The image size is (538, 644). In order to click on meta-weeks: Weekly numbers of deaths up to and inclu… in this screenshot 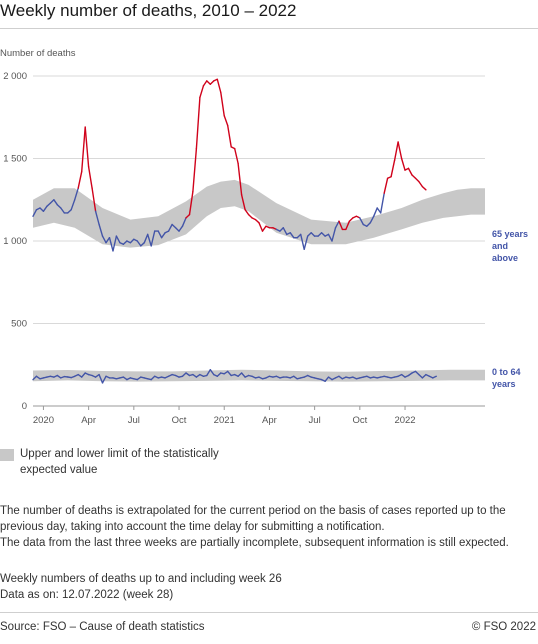, I will do `click(141, 579)`.